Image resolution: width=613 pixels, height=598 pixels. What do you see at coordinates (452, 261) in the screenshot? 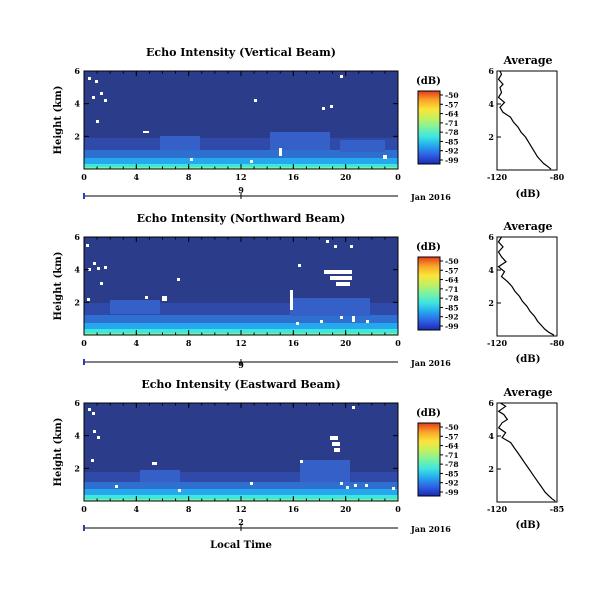
I see `colorbar-tick-label: -50` at bounding box center [452, 261].